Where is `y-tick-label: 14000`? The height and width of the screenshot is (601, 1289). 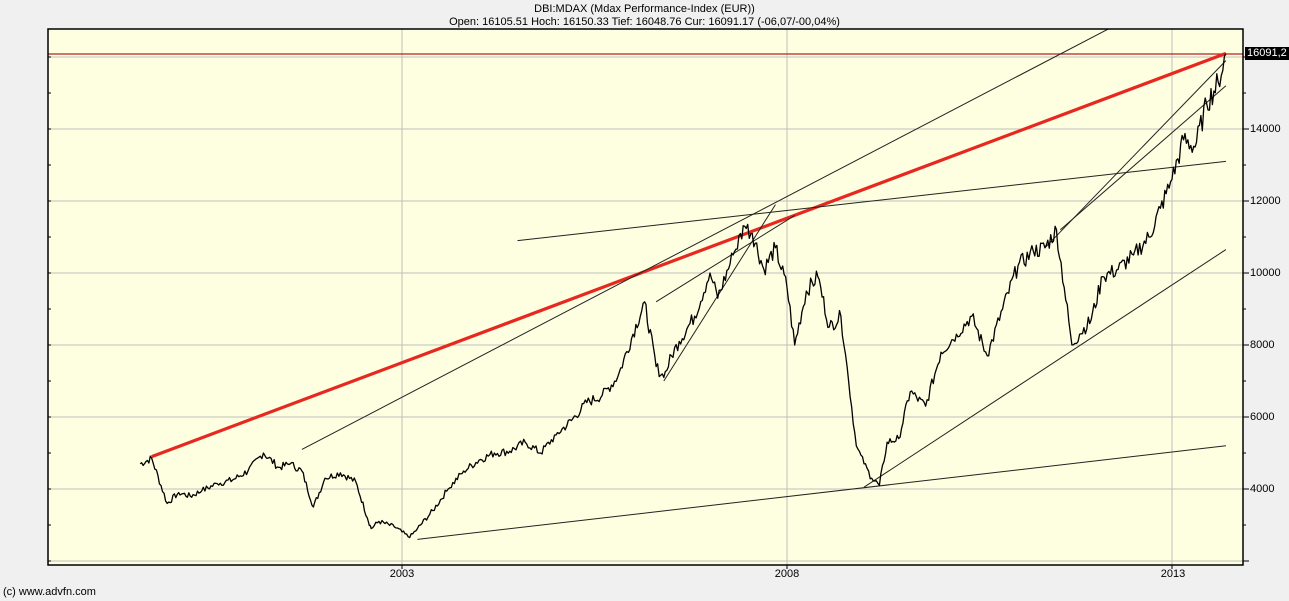
y-tick-label: 14000 is located at coordinates (1265, 129).